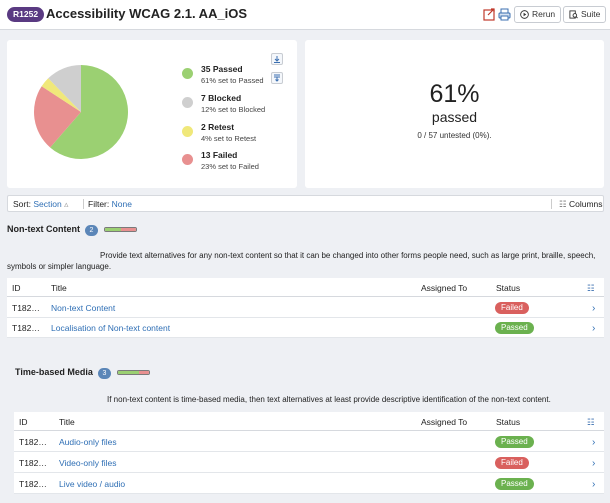 The height and width of the screenshot is (503, 610). I want to click on suite-button: Suite, so click(585, 14).